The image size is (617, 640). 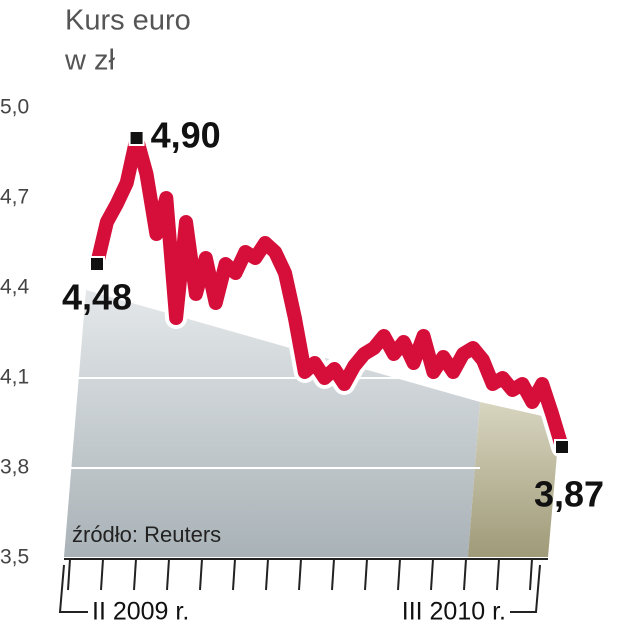 What do you see at coordinates (140, 612) in the screenshot?
I see `x-tick-label: II 2009 r.` at bounding box center [140, 612].